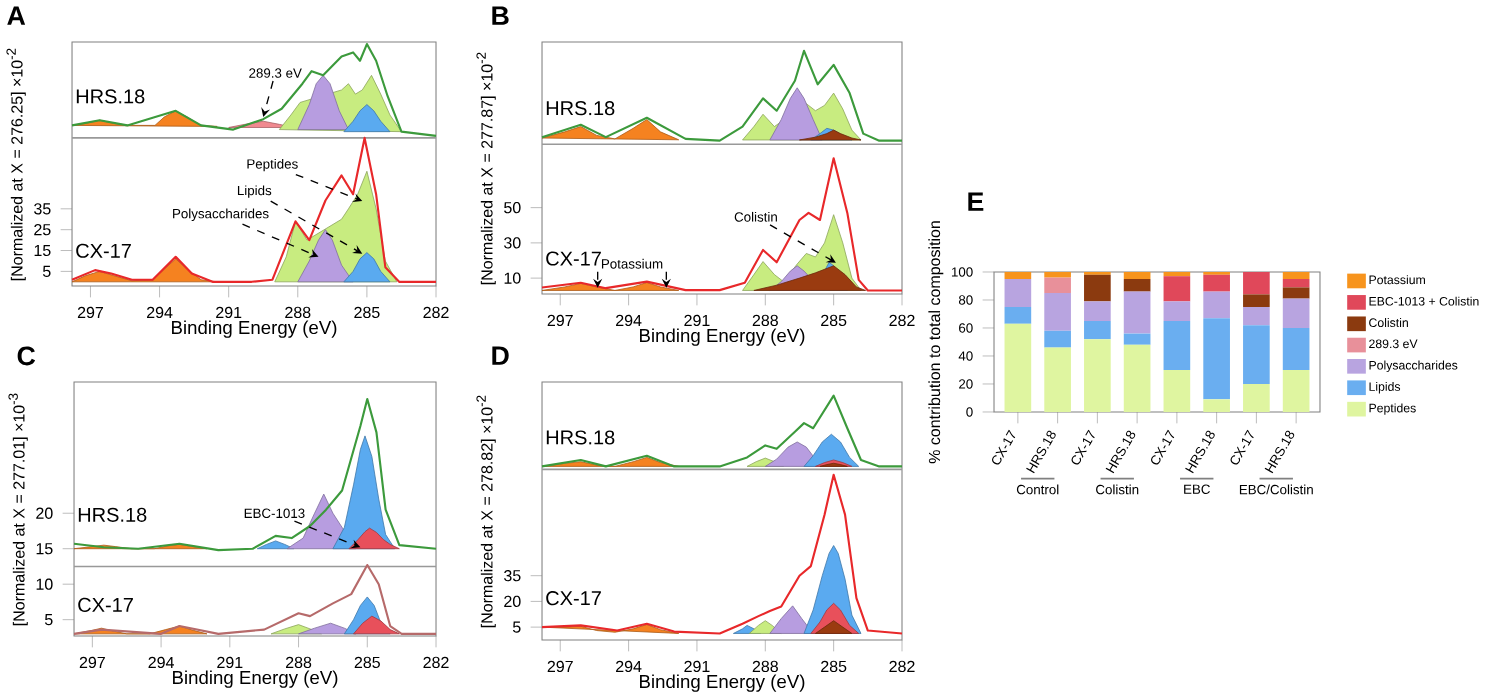 The height and width of the screenshot is (698, 1496). I want to click on y-tick-label: 30, so click(512, 243).